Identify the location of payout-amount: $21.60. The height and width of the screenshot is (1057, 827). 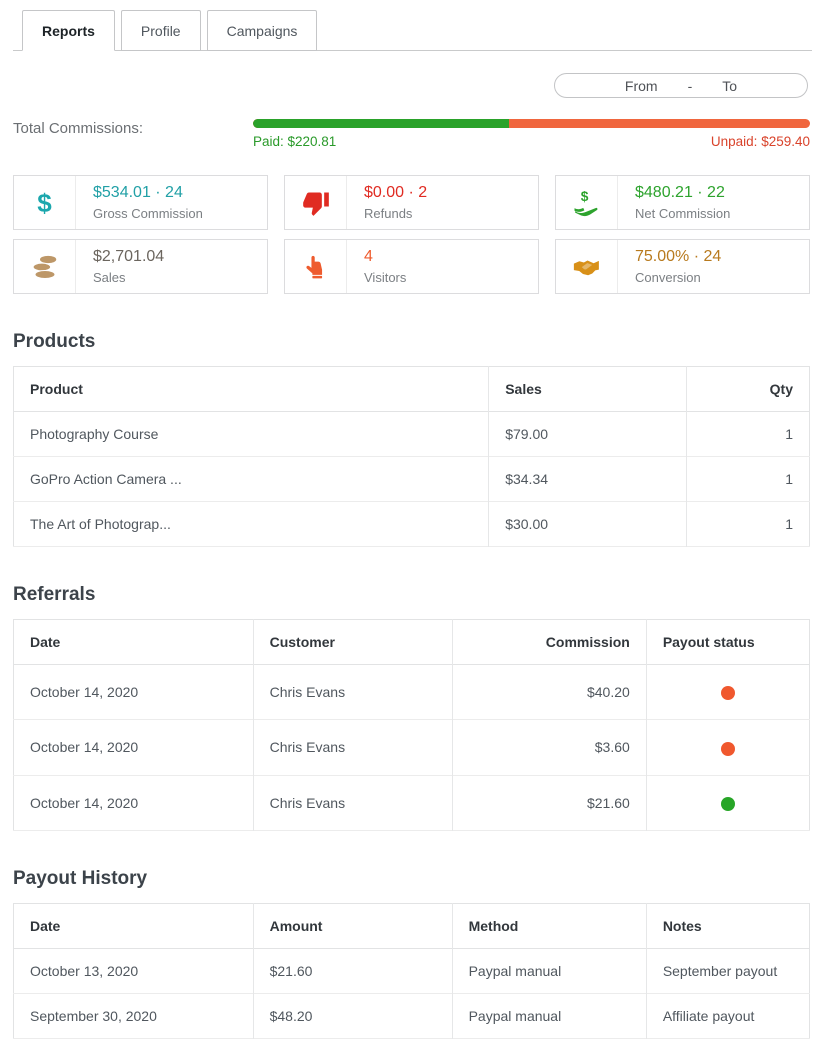
(352, 971).